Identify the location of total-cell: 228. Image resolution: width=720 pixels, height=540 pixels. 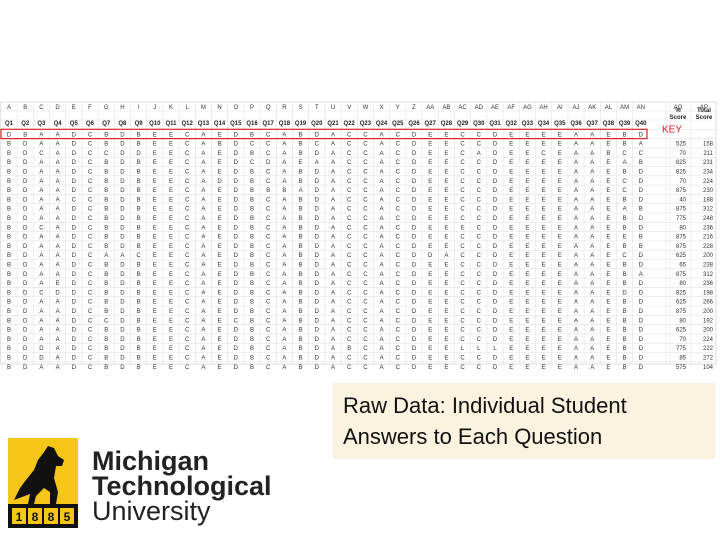
(708, 247).